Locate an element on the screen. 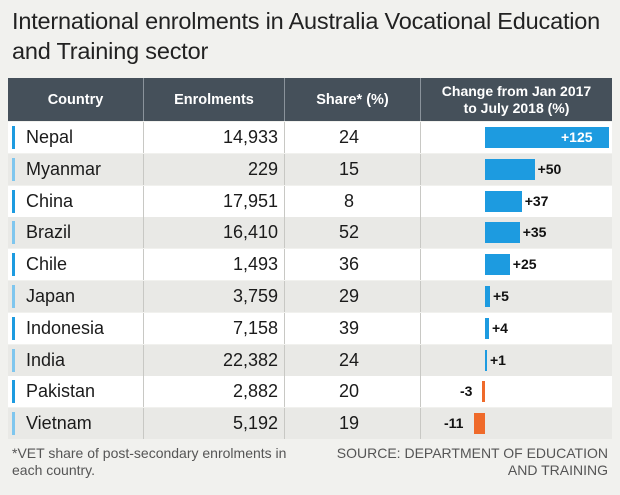 The image size is (620, 495). share-cell: 15 is located at coordinates (349, 168).